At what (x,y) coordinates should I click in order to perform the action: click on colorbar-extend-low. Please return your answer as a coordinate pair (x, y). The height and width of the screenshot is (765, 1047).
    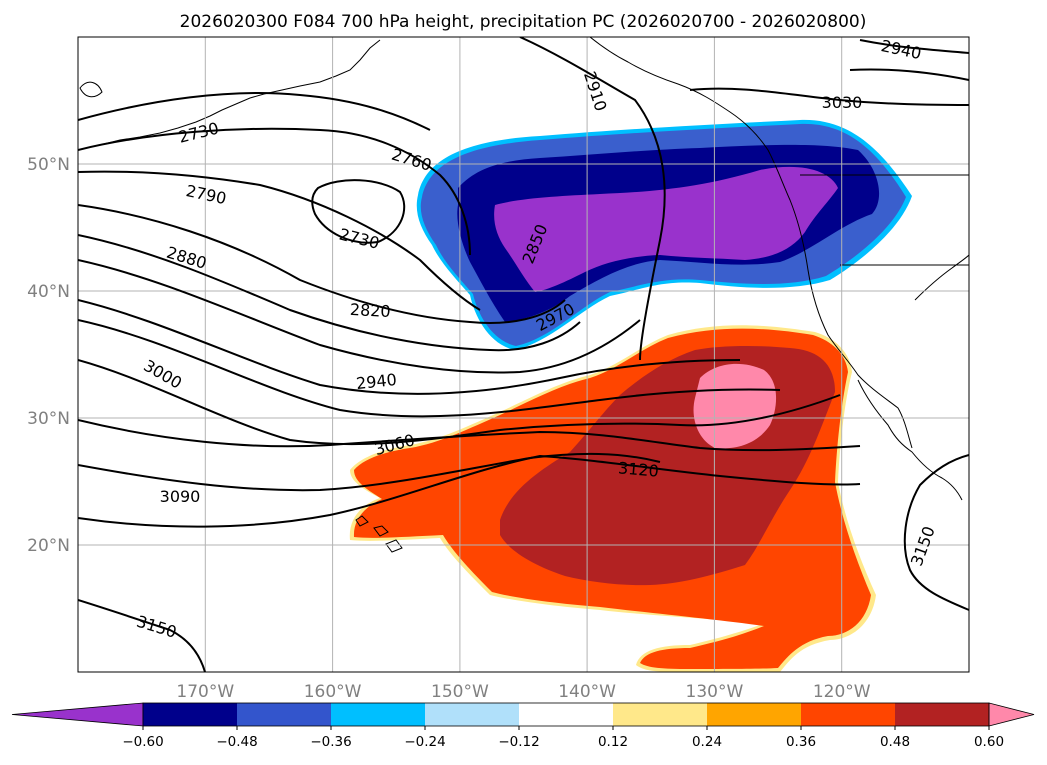
    Looking at the image, I should click on (77, 714).